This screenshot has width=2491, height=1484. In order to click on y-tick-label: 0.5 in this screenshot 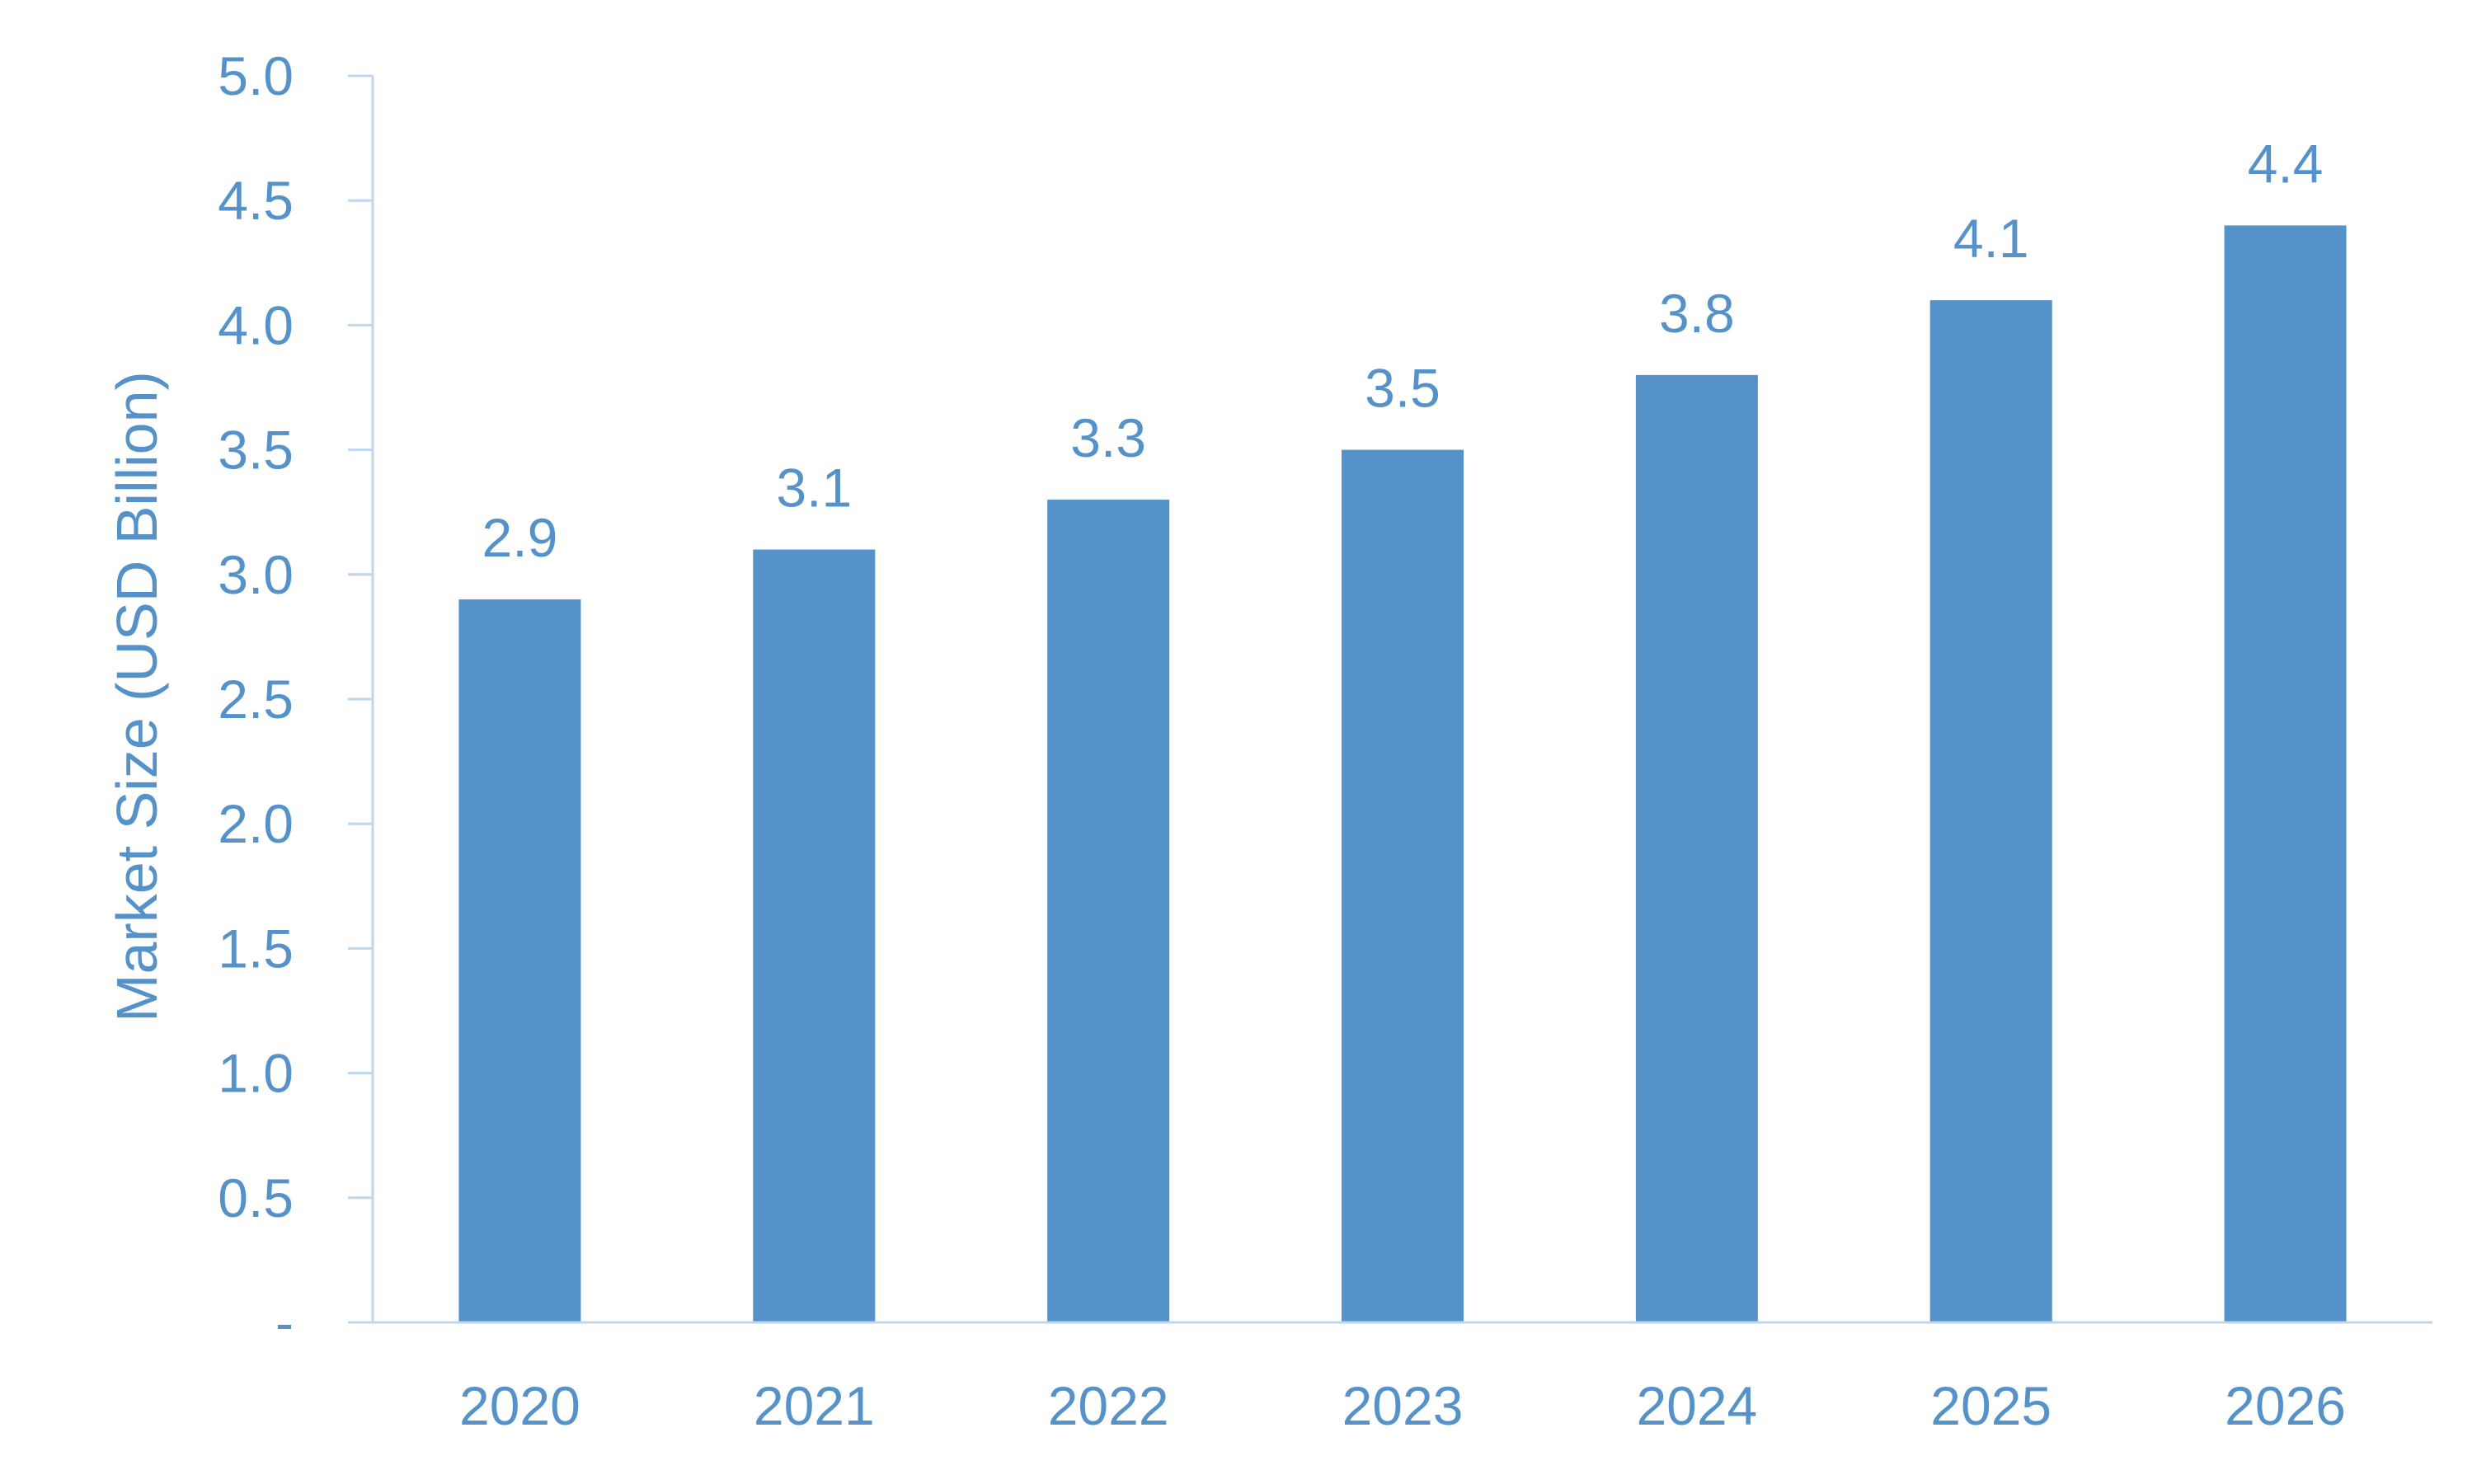, I will do `click(256, 1197)`.